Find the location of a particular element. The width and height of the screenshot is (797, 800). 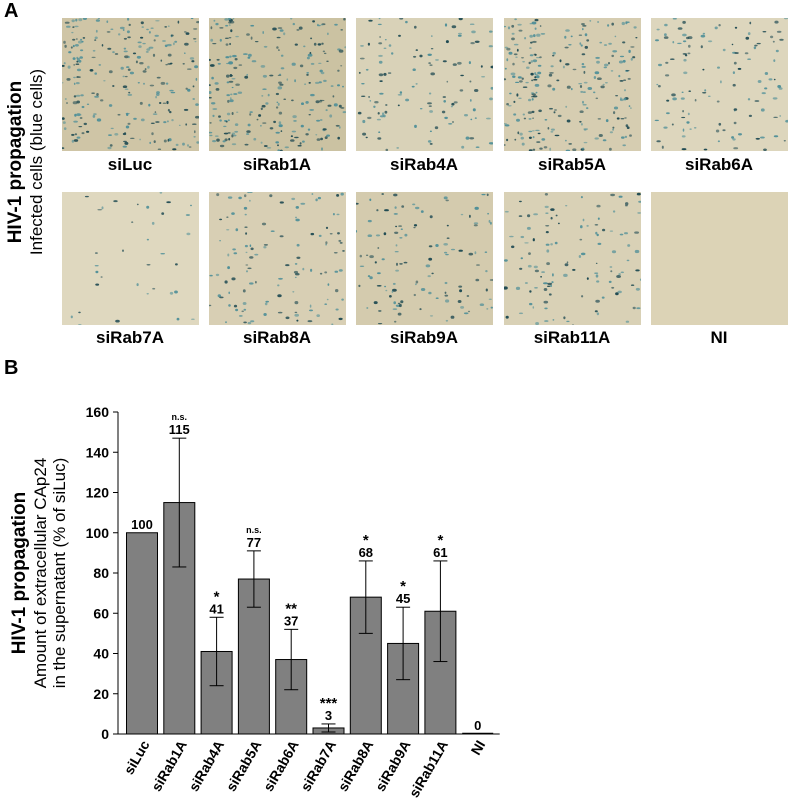

x-tick-label: siRab6A is located at coordinates (281, 766).